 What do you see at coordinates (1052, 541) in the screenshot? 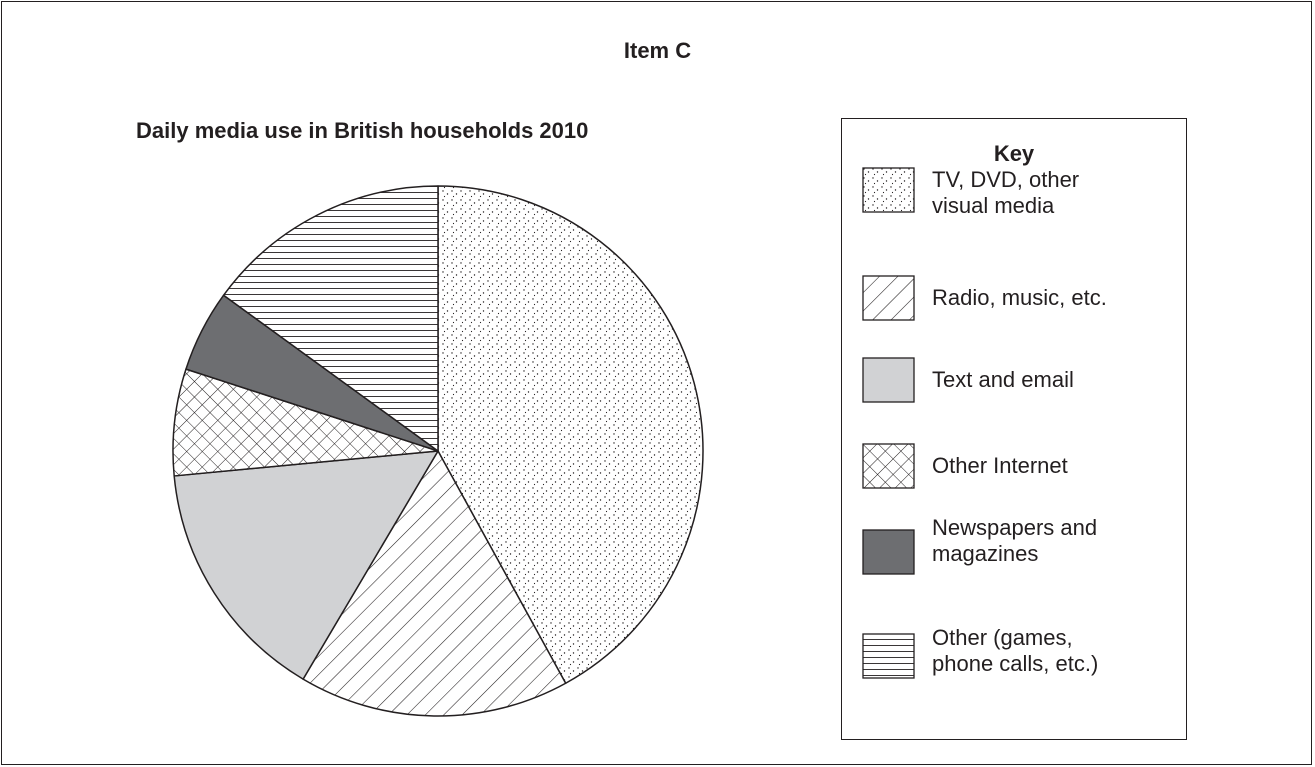
I see `legend-label-newspapers-magazines: Newspapers and magazines` at bounding box center [1052, 541].